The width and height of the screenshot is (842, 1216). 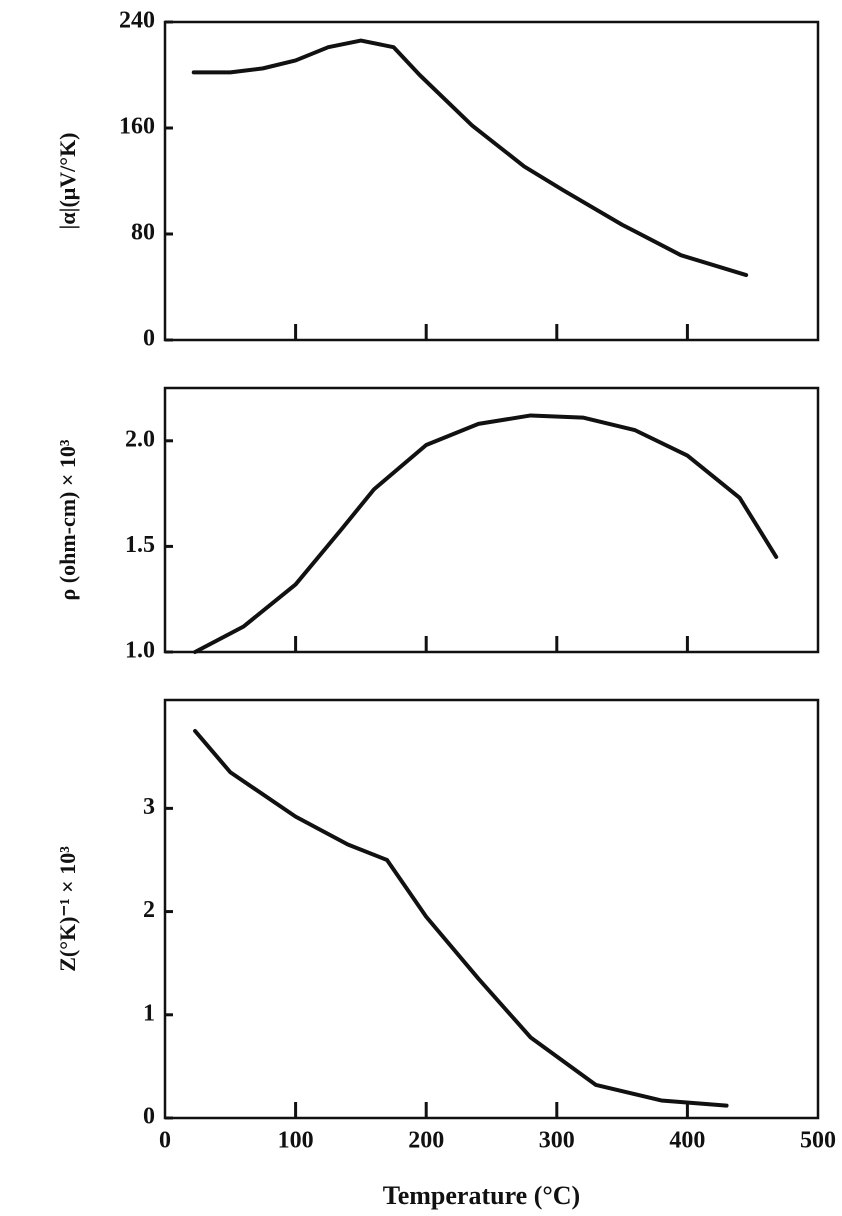 What do you see at coordinates (426, 1141) in the screenshot?
I see `x-tick-label: 200` at bounding box center [426, 1141].